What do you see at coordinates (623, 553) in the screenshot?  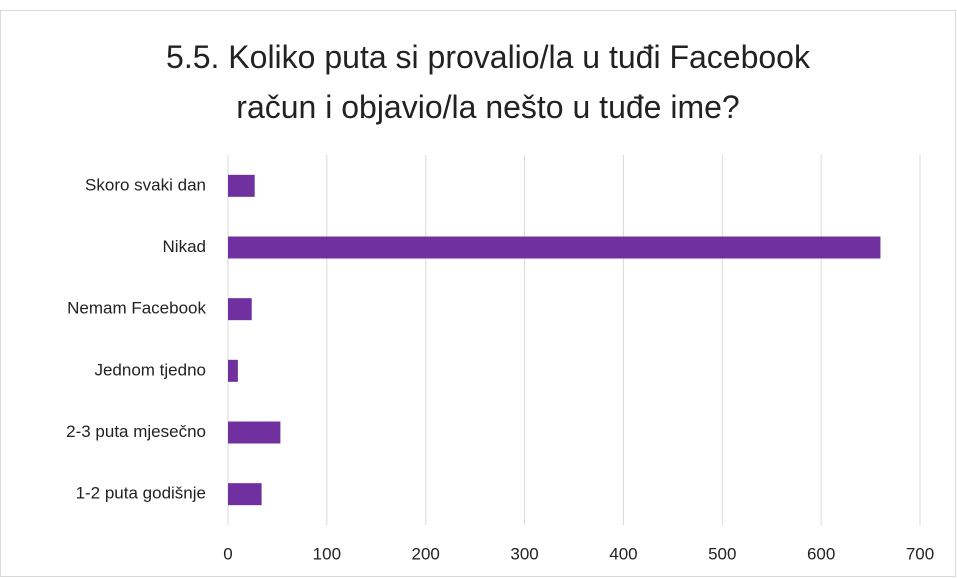 I see `x-tick-label: 400` at bounding box center [623, 553].